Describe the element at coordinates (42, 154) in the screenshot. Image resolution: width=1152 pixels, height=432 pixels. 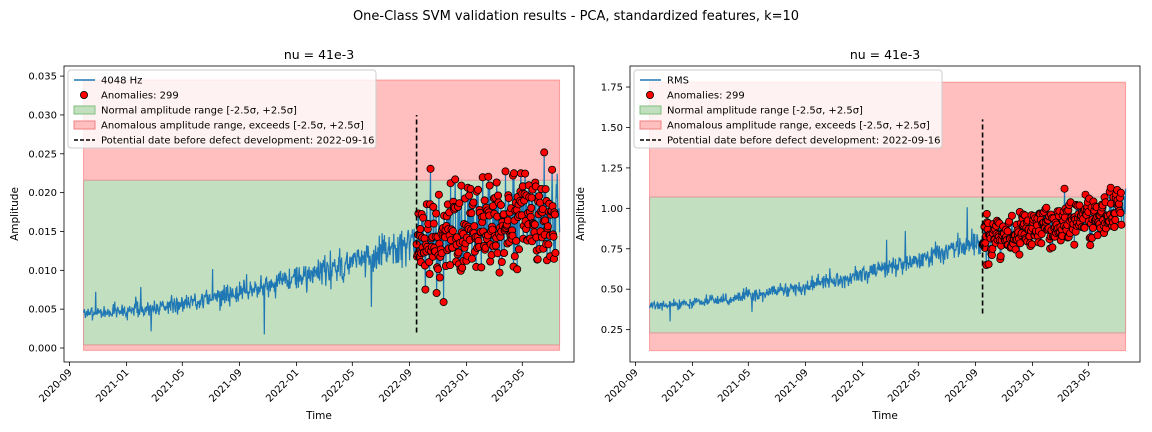
I see `y-tick-label: 0.025` at that location.